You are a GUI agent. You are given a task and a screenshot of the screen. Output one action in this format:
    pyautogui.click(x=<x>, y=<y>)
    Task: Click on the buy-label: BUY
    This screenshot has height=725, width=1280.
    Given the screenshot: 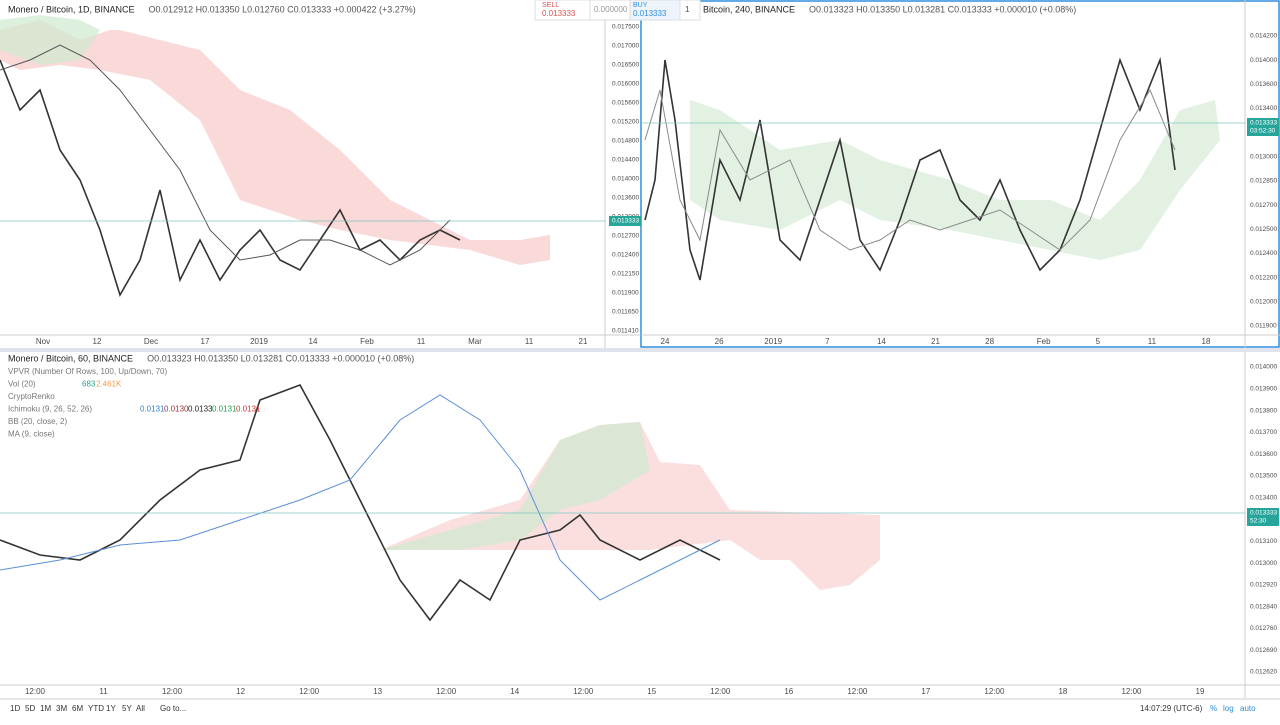 What is the action you would take?
    pyautogui.click(x=640, y=5)
    